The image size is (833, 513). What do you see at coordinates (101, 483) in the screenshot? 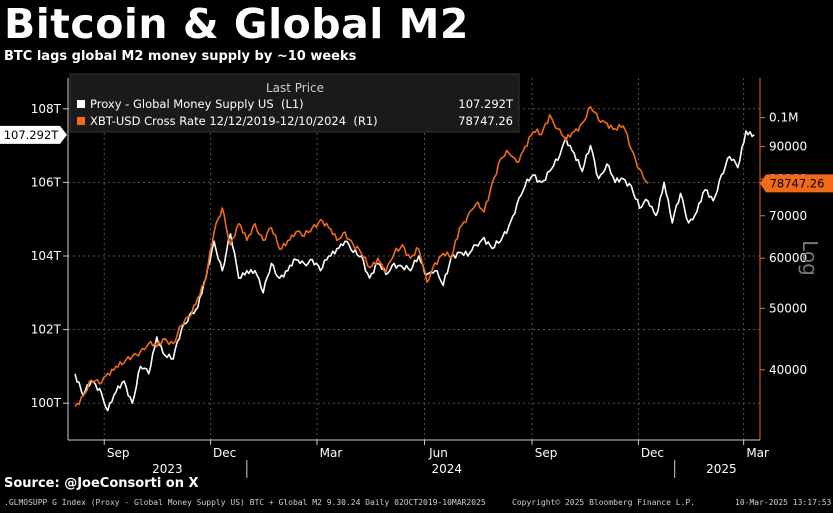
I see `source-label: Source: @JoeConsorti on X` at bounding box center [101, 483].